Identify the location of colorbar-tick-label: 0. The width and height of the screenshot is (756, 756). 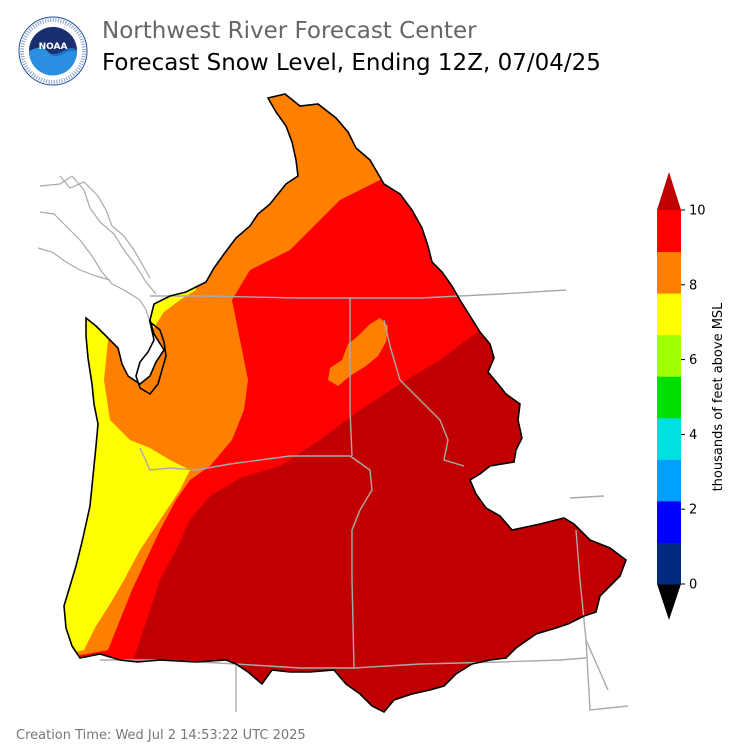
(693, 585).